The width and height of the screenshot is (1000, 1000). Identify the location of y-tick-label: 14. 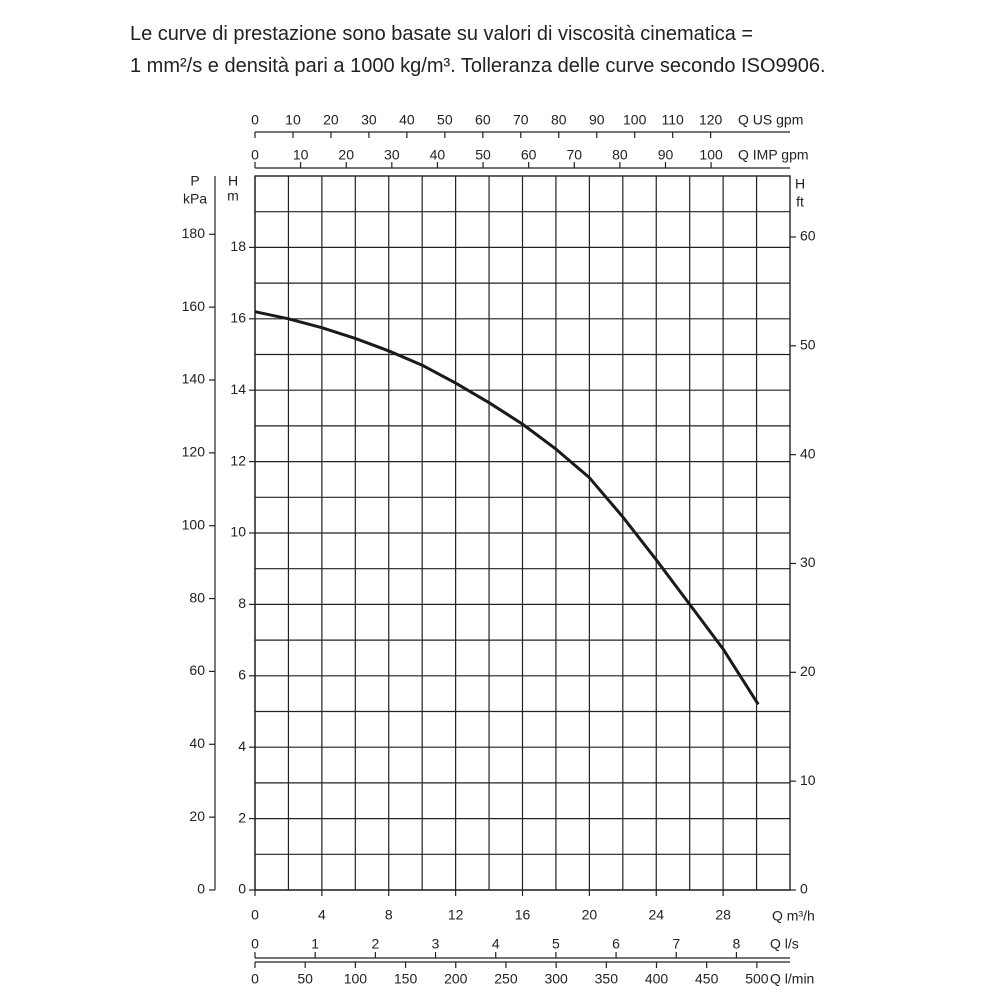
(238, 389).